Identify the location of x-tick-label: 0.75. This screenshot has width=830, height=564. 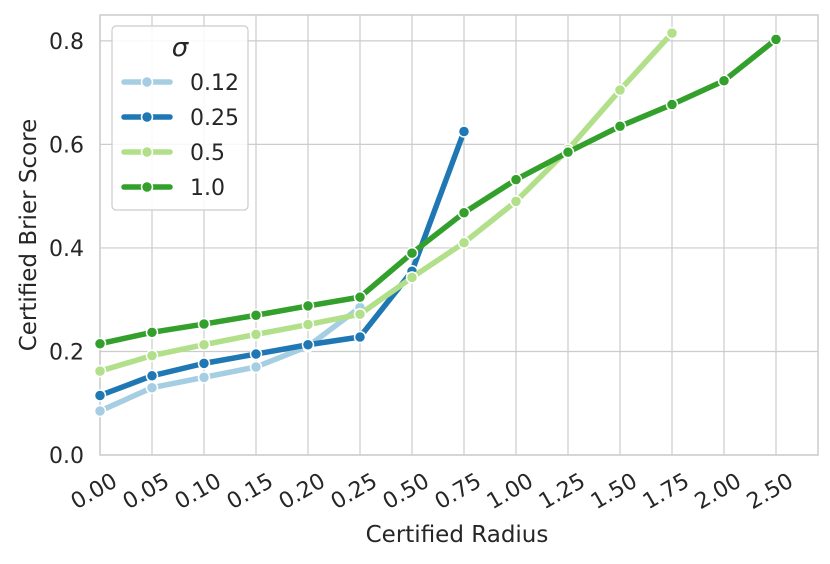
(458, 492).